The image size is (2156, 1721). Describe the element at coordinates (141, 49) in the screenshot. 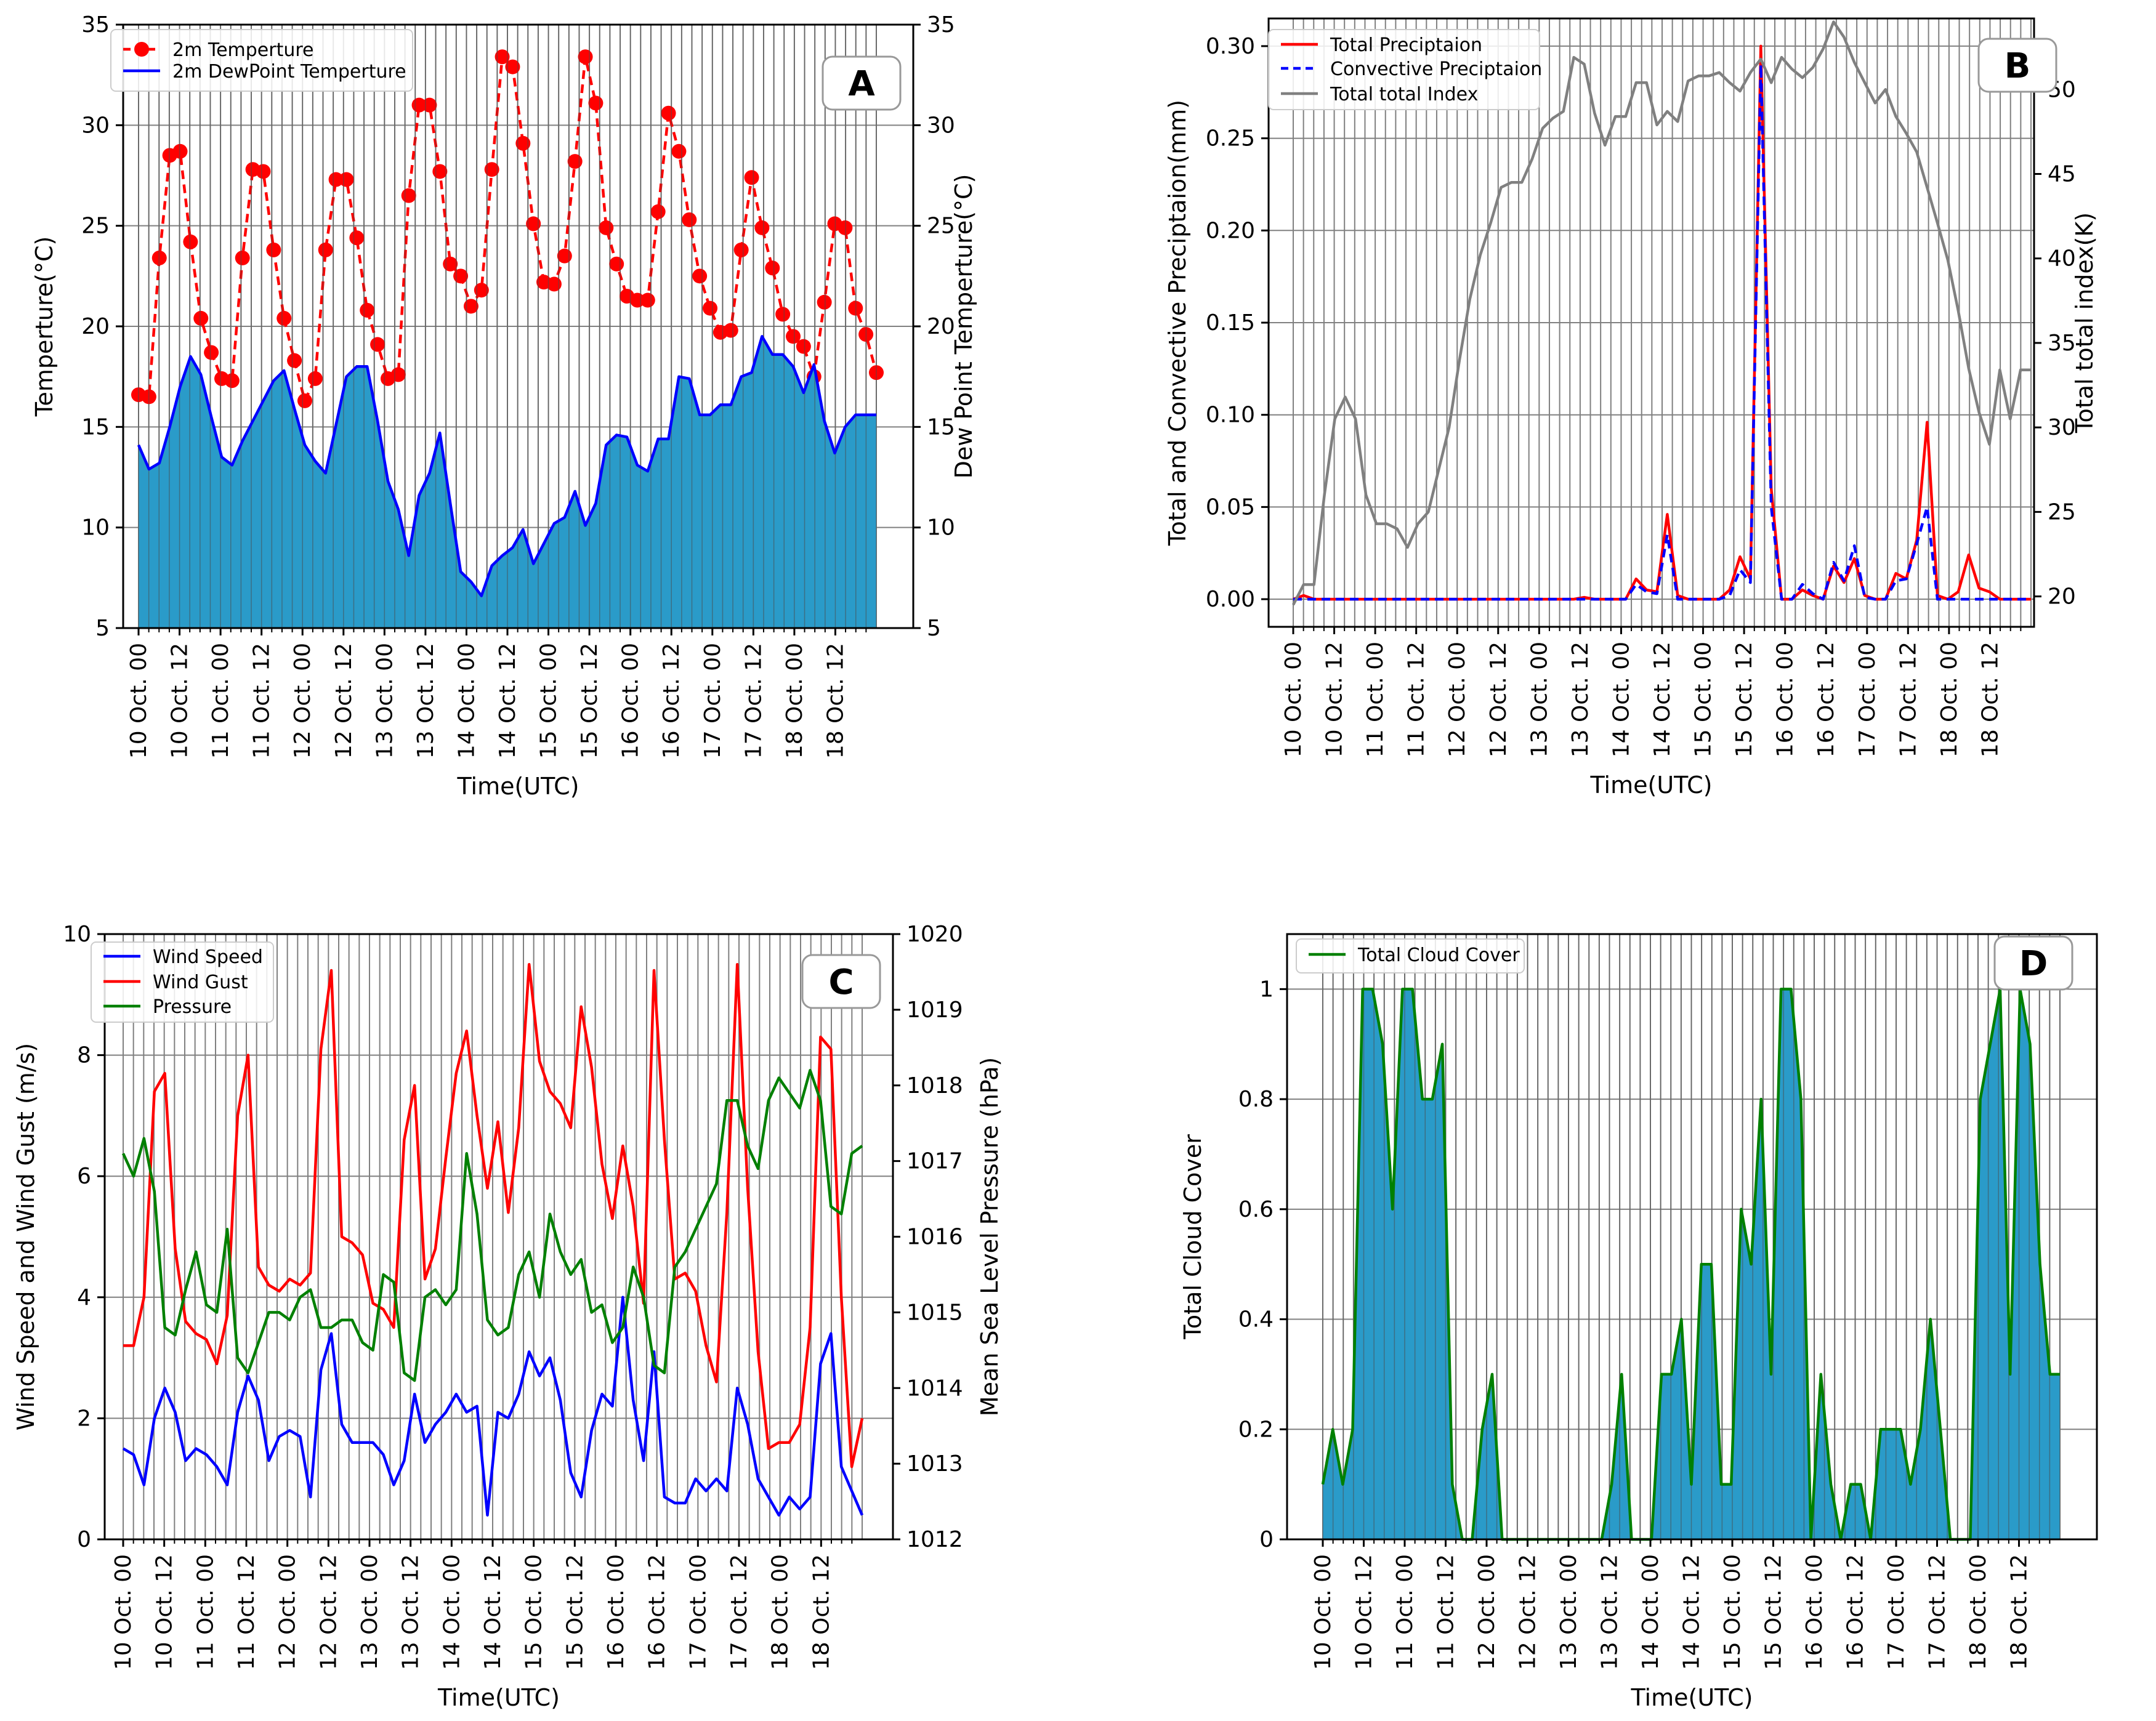

I see `legend-marker` at that location.